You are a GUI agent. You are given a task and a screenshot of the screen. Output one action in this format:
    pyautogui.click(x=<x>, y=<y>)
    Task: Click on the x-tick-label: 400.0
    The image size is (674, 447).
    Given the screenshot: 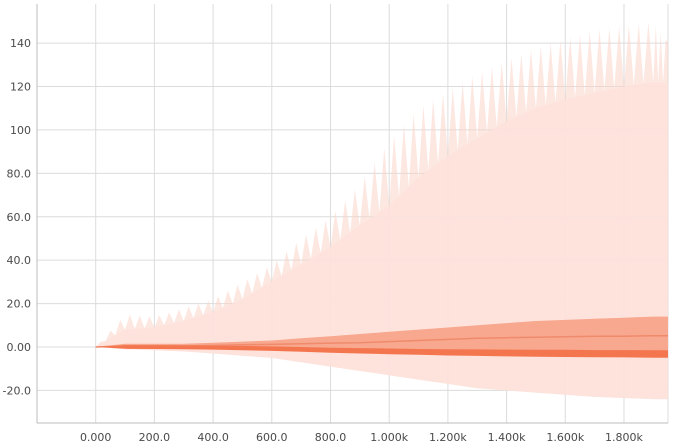 What is the action you would take?
    pyautogui.click(x=213, y=437)
    